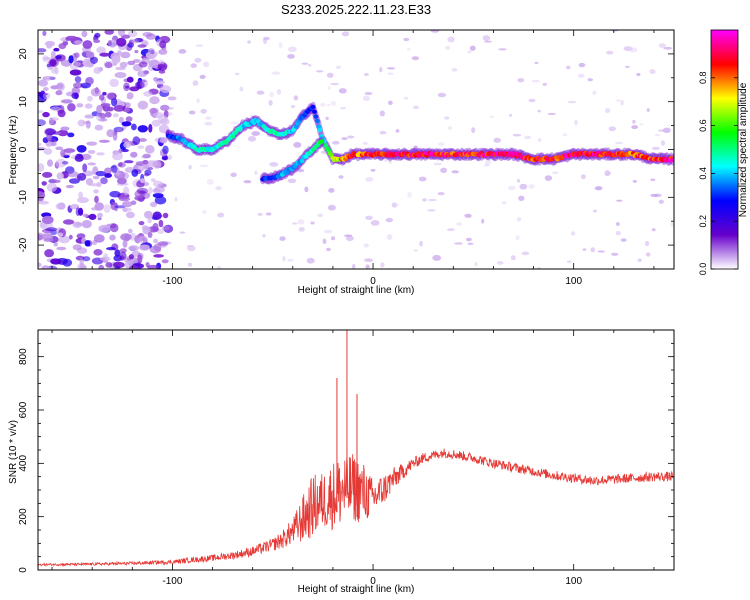  What do you see at coordinates (23, 244) in the screenshot?
I see `heatmap-y-tick-label: -20` at bounding box center [23, 244].